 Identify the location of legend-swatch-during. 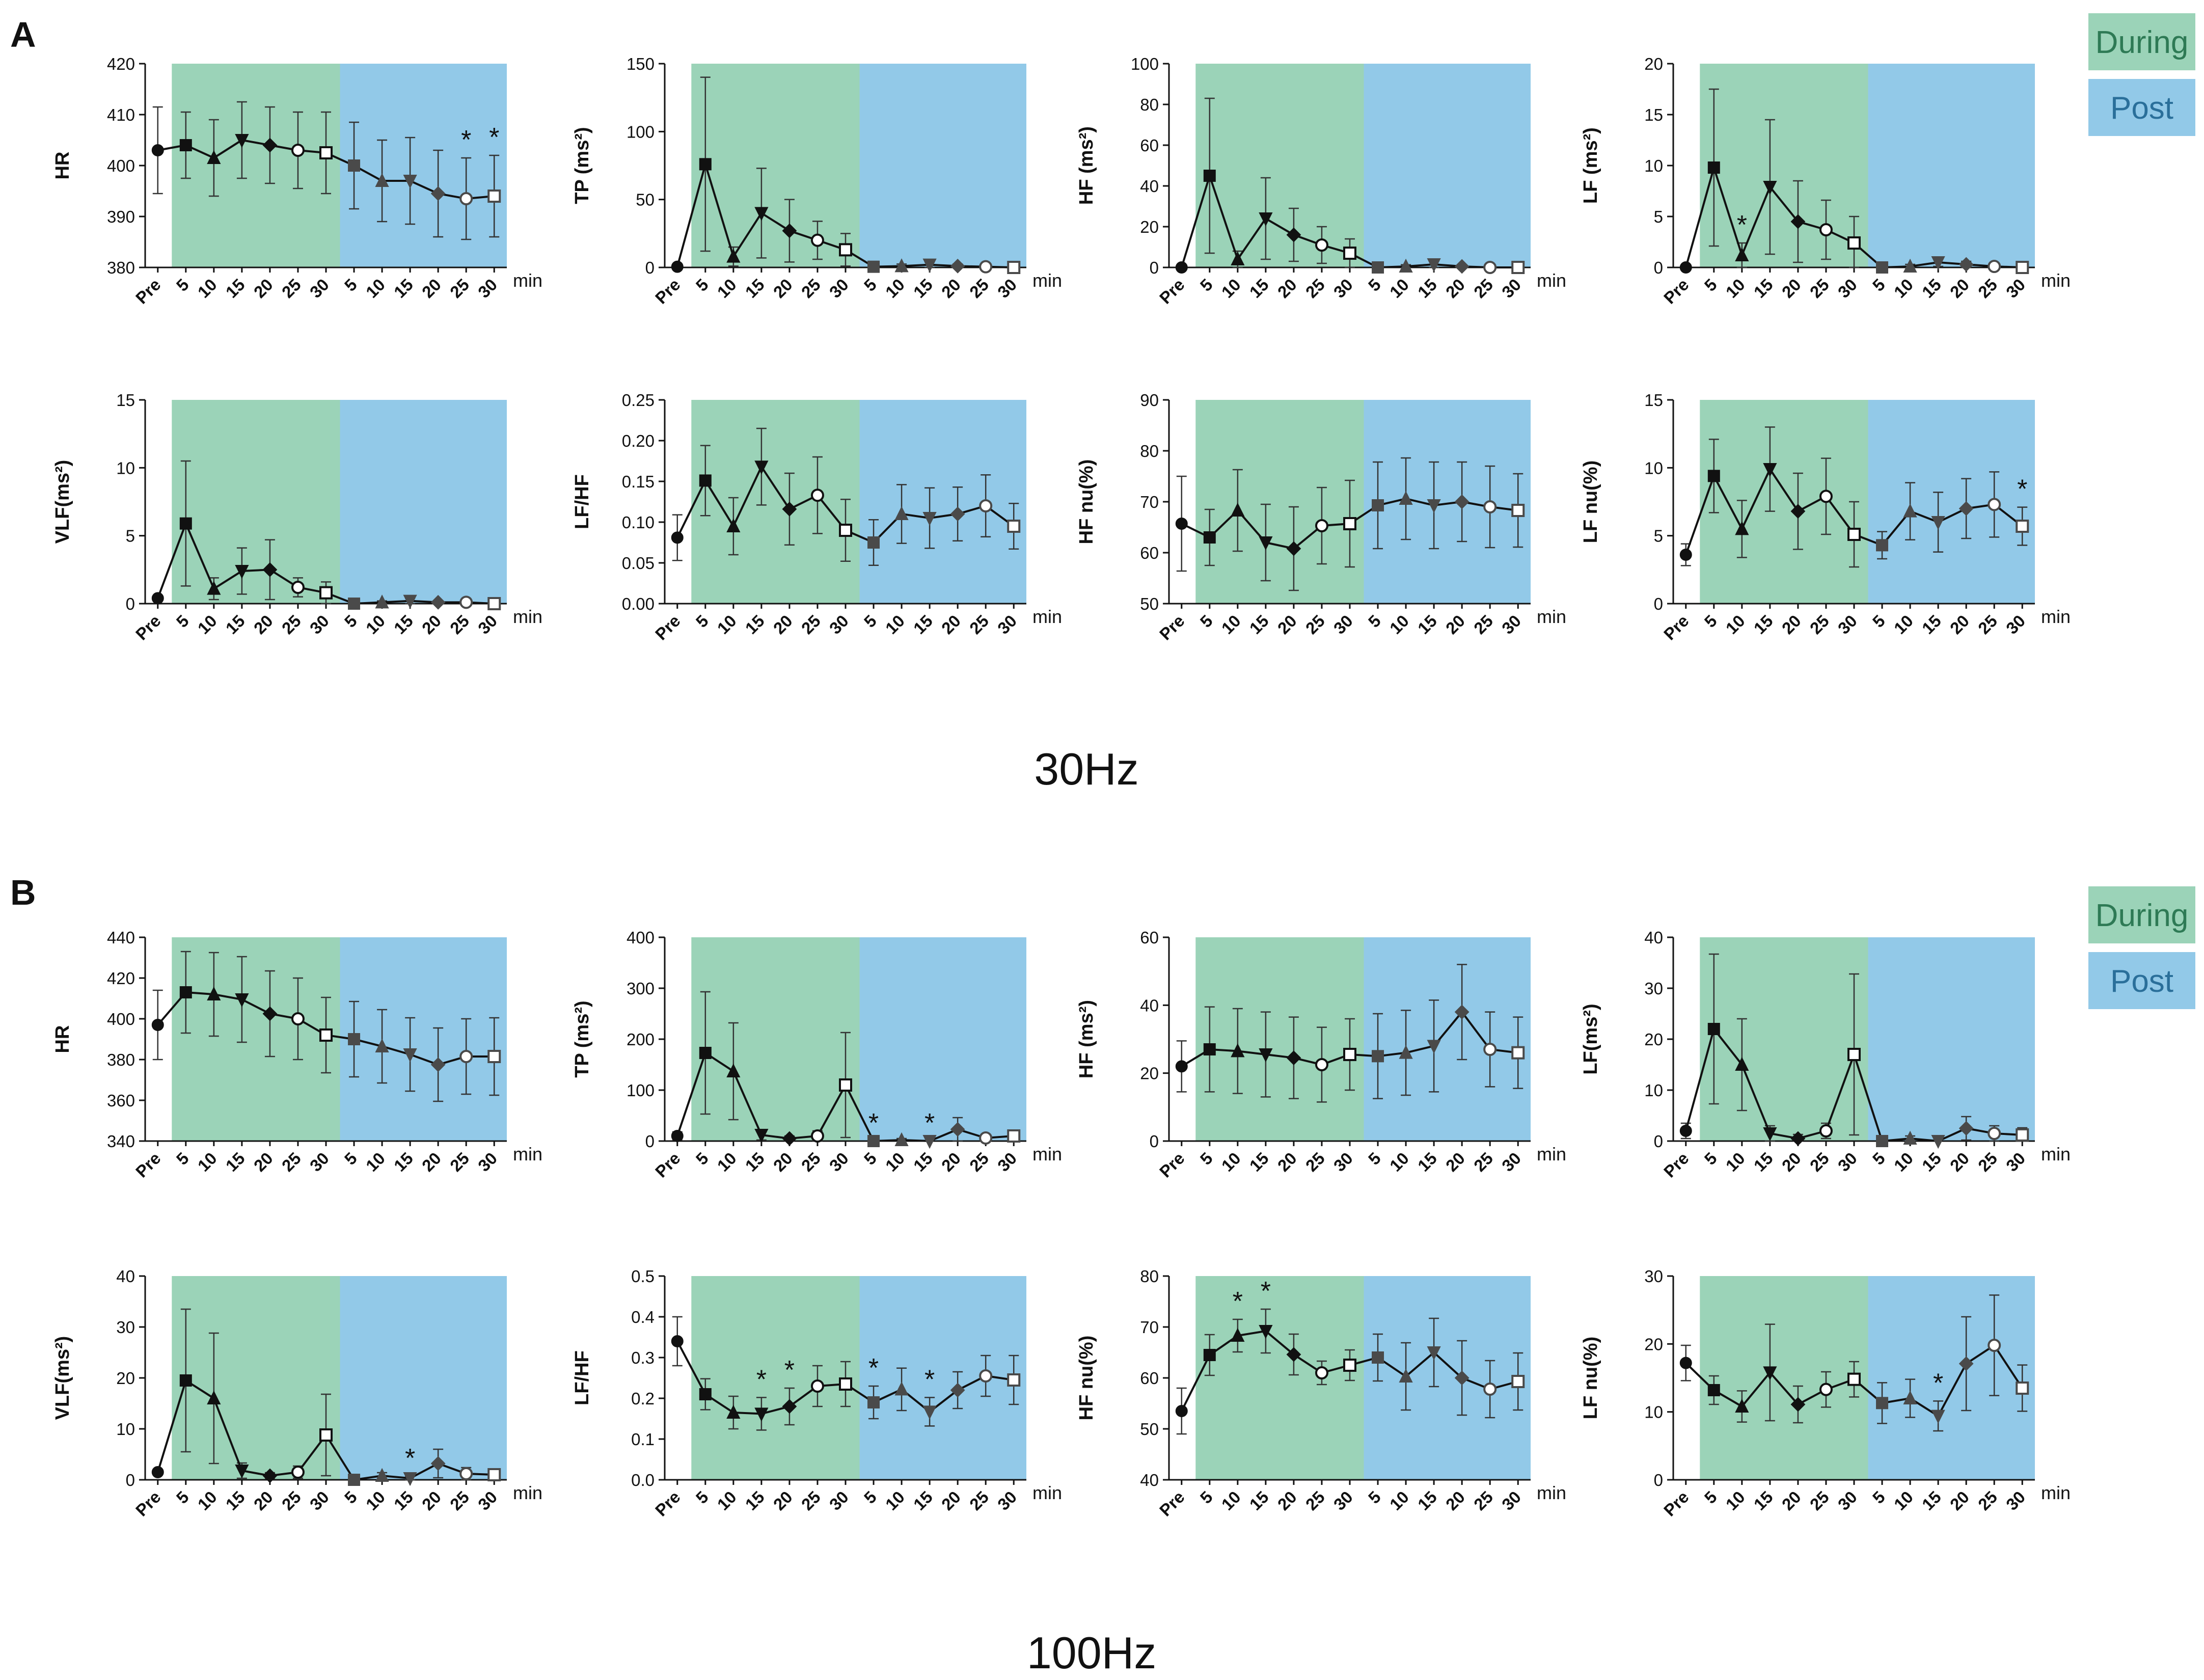
(2142, 914).